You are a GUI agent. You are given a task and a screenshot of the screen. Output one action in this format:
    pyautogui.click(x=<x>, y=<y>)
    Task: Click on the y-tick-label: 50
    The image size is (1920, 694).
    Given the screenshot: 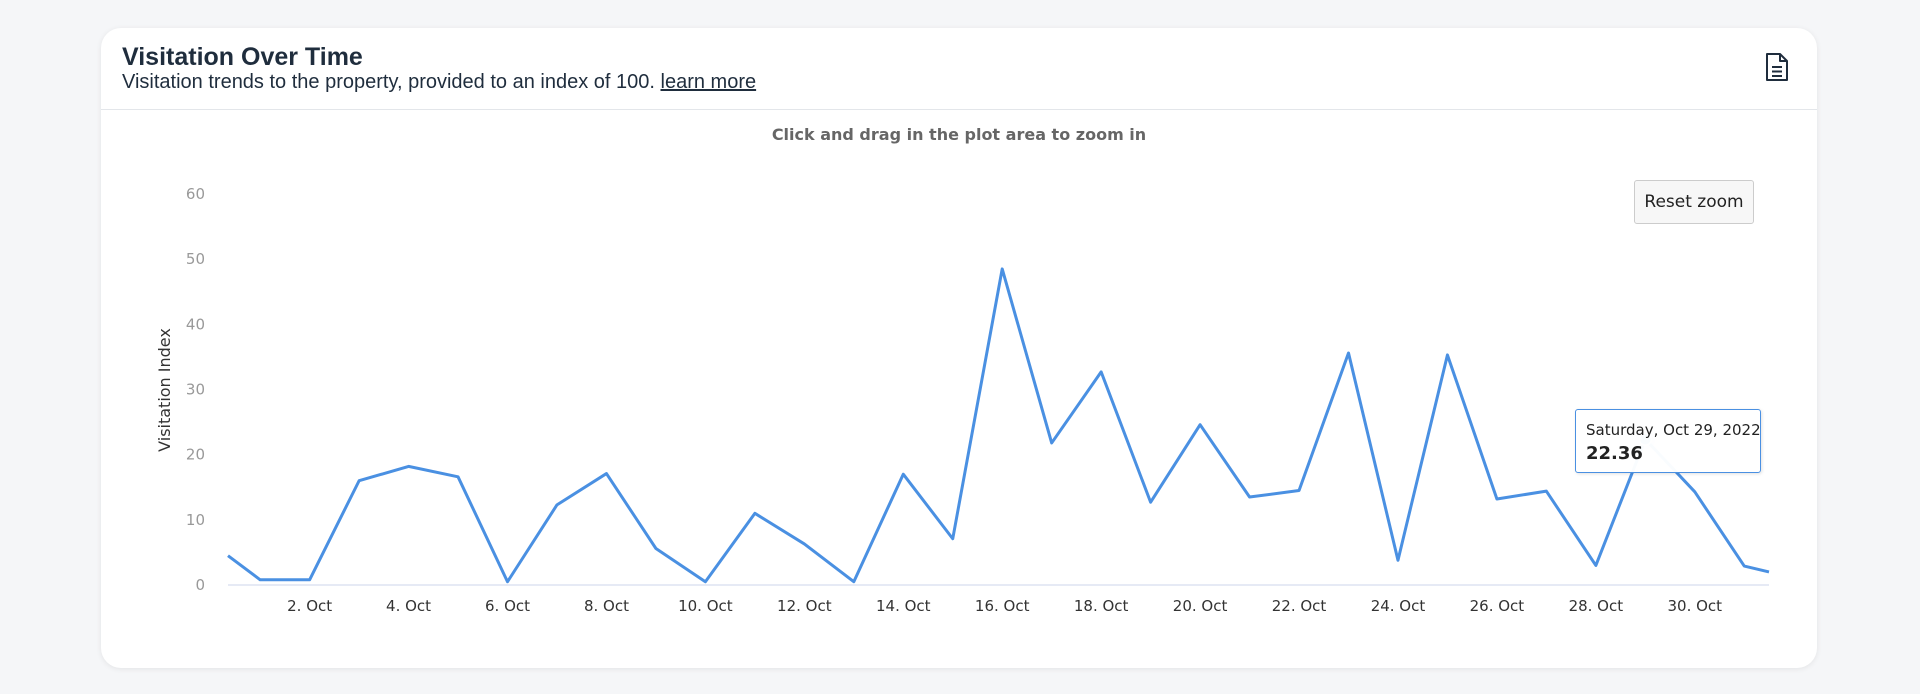 What is the action you would take?
    pyautogui.click(x=195, y=259)
    